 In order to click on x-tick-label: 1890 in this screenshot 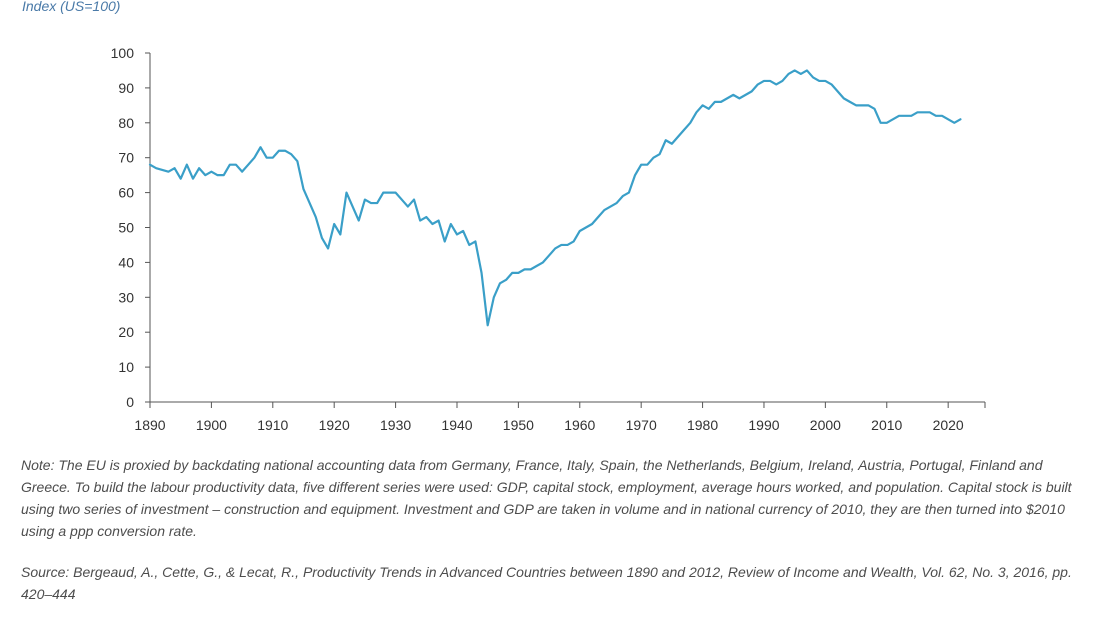, I will do `click(149, 425)`.